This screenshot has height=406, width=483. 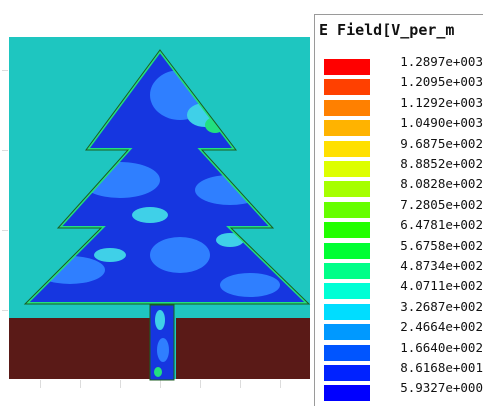 I want to click on legend-value: 5.6758e+002, so click(x=441, y=245).